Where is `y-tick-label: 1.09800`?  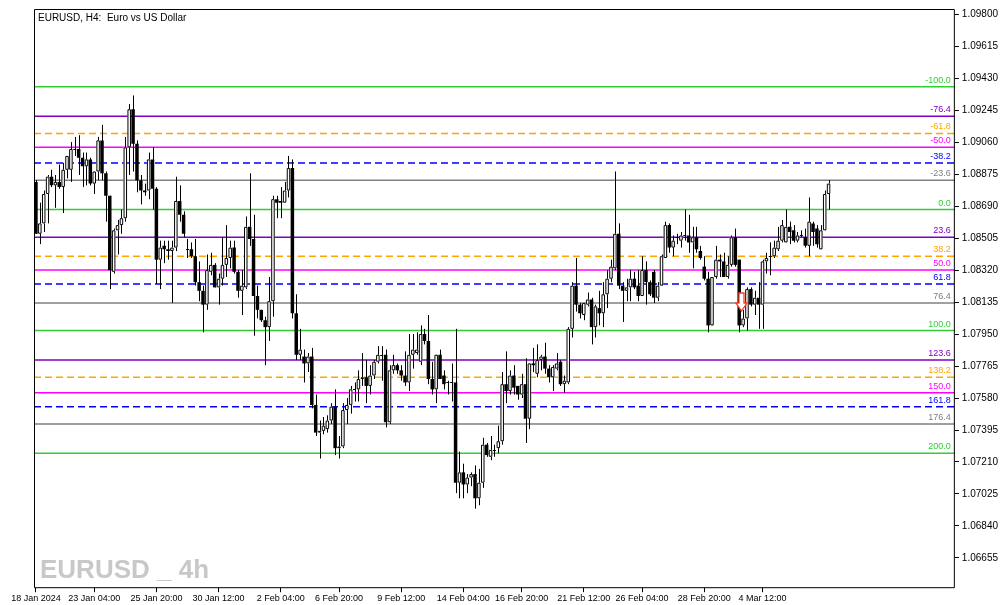
y-tick-label: 1.09800 is located at coordinates (980, 13).